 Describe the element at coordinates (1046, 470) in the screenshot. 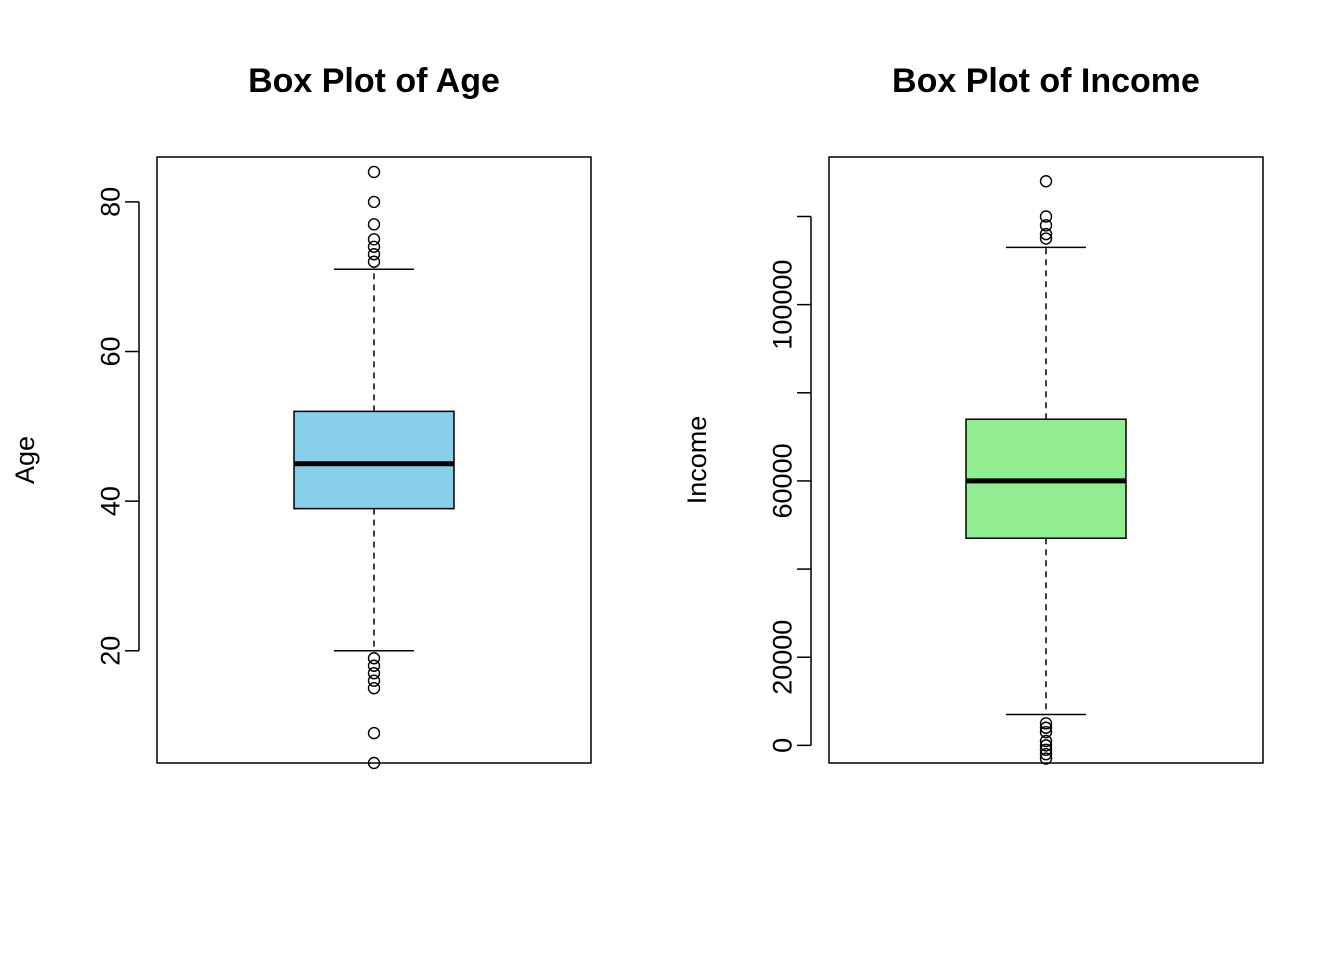

I see `income-boxplot` at that location.